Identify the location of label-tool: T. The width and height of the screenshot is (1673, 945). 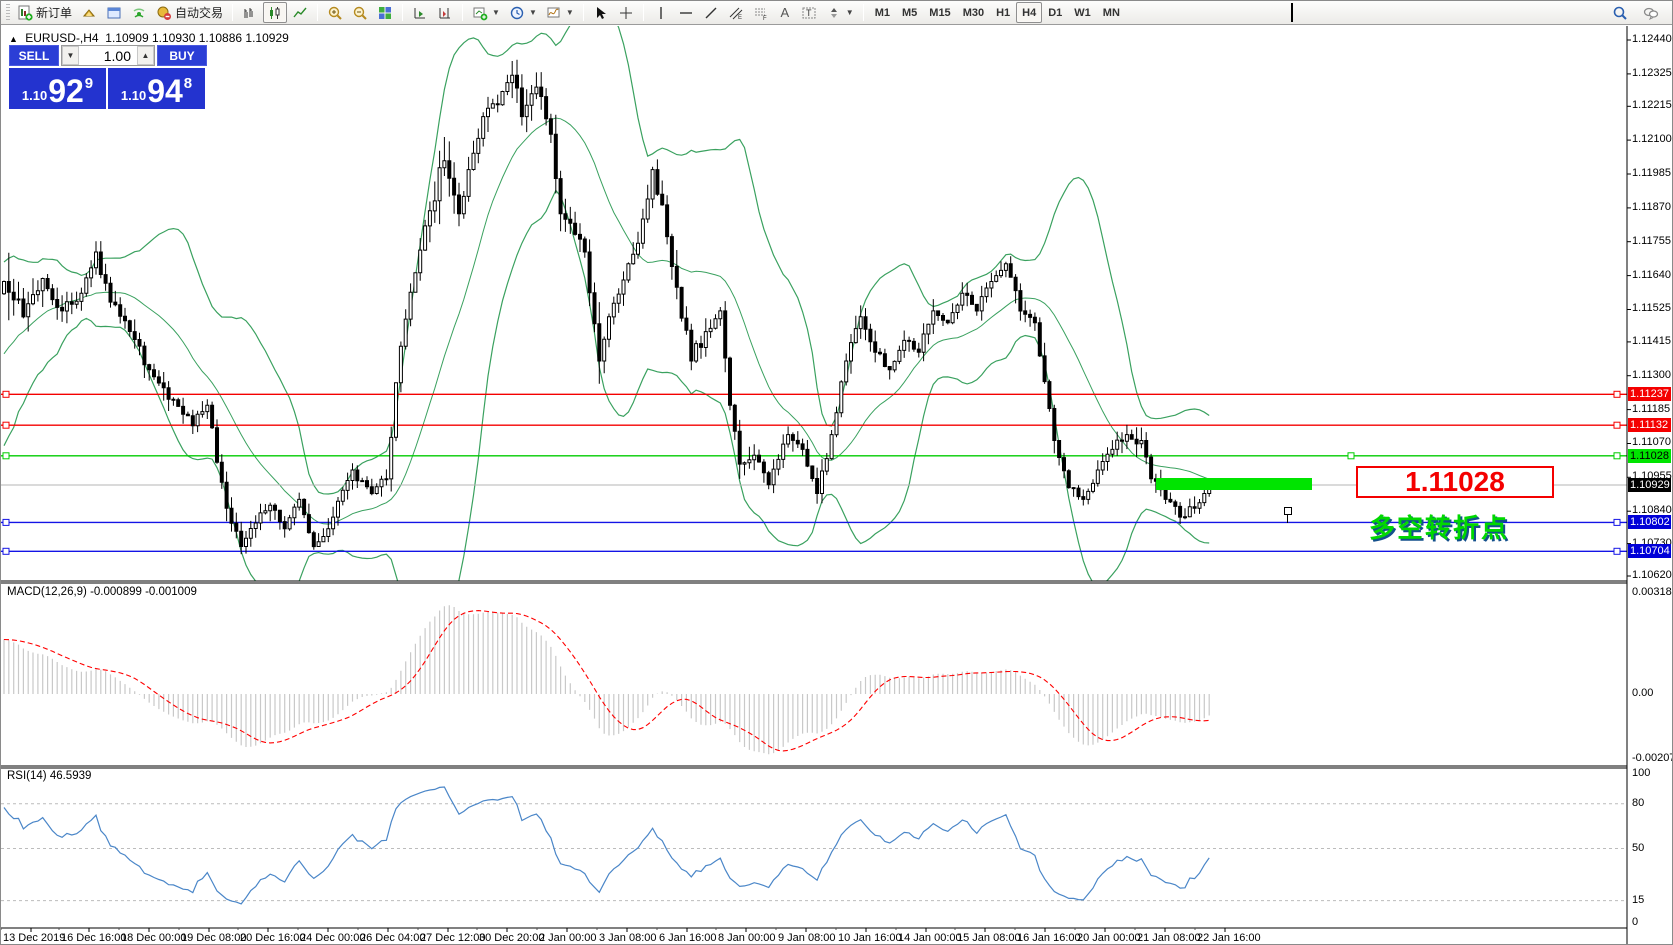
(809, 12).